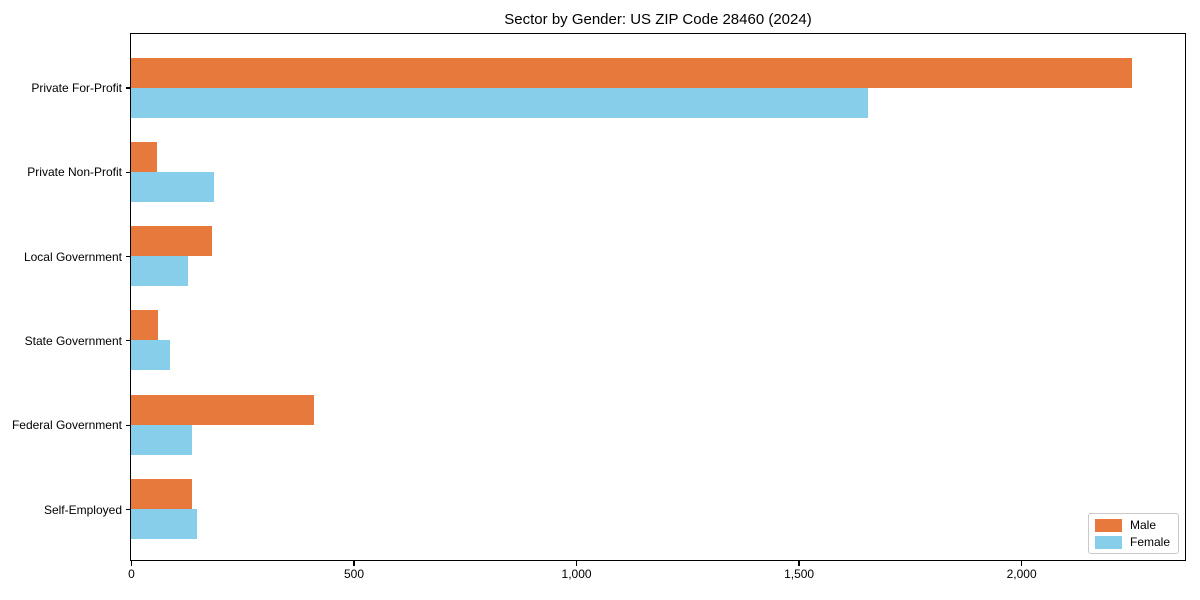  I want to click on bar-female-local-government, so click(159, 271).